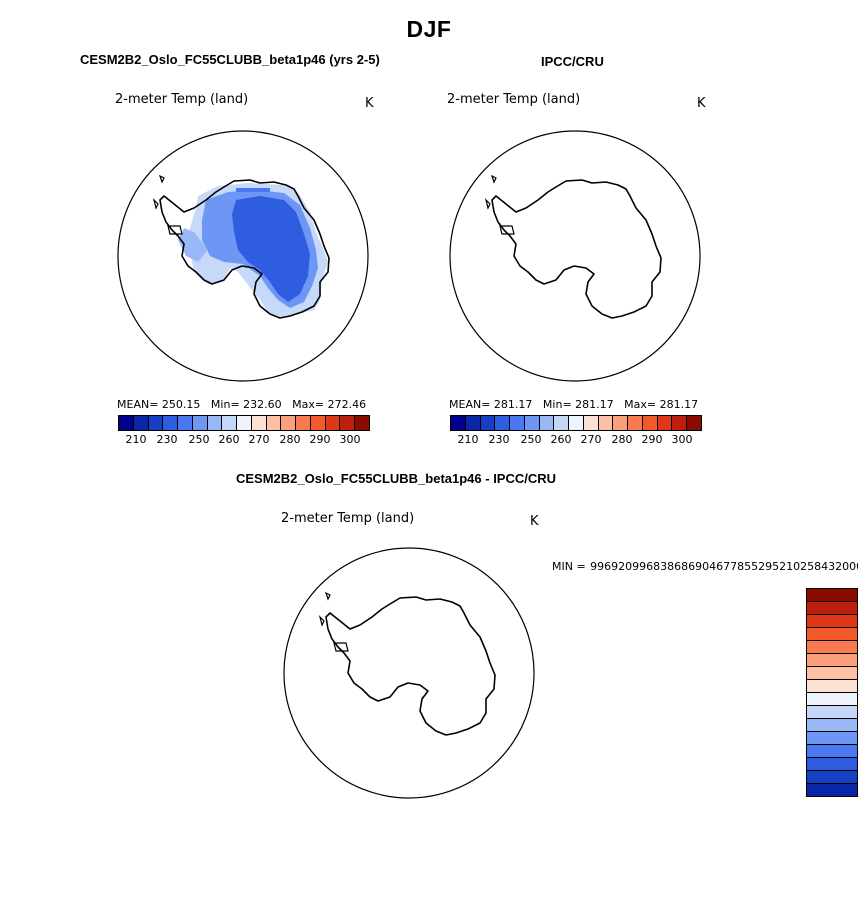 The width and height of the screenshot is (858, 900). I want to click on diff-polar-map, so click(409, 673).